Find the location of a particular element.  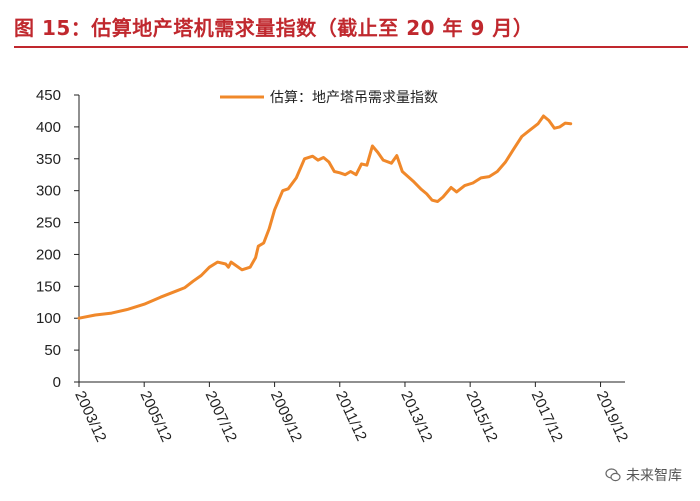

watermark-text: 未来智库 is located at coordinates (654, 476).